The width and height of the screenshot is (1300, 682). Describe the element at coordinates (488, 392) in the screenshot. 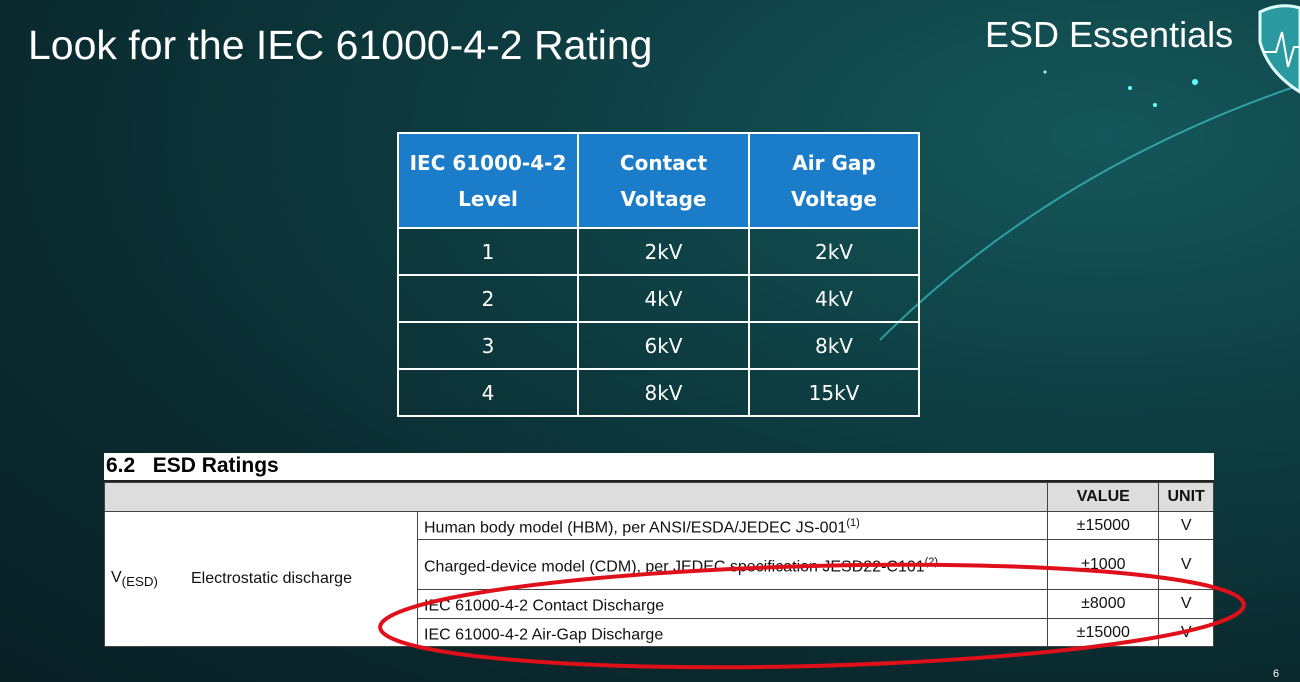

I see `table-cell: 4` at that location.